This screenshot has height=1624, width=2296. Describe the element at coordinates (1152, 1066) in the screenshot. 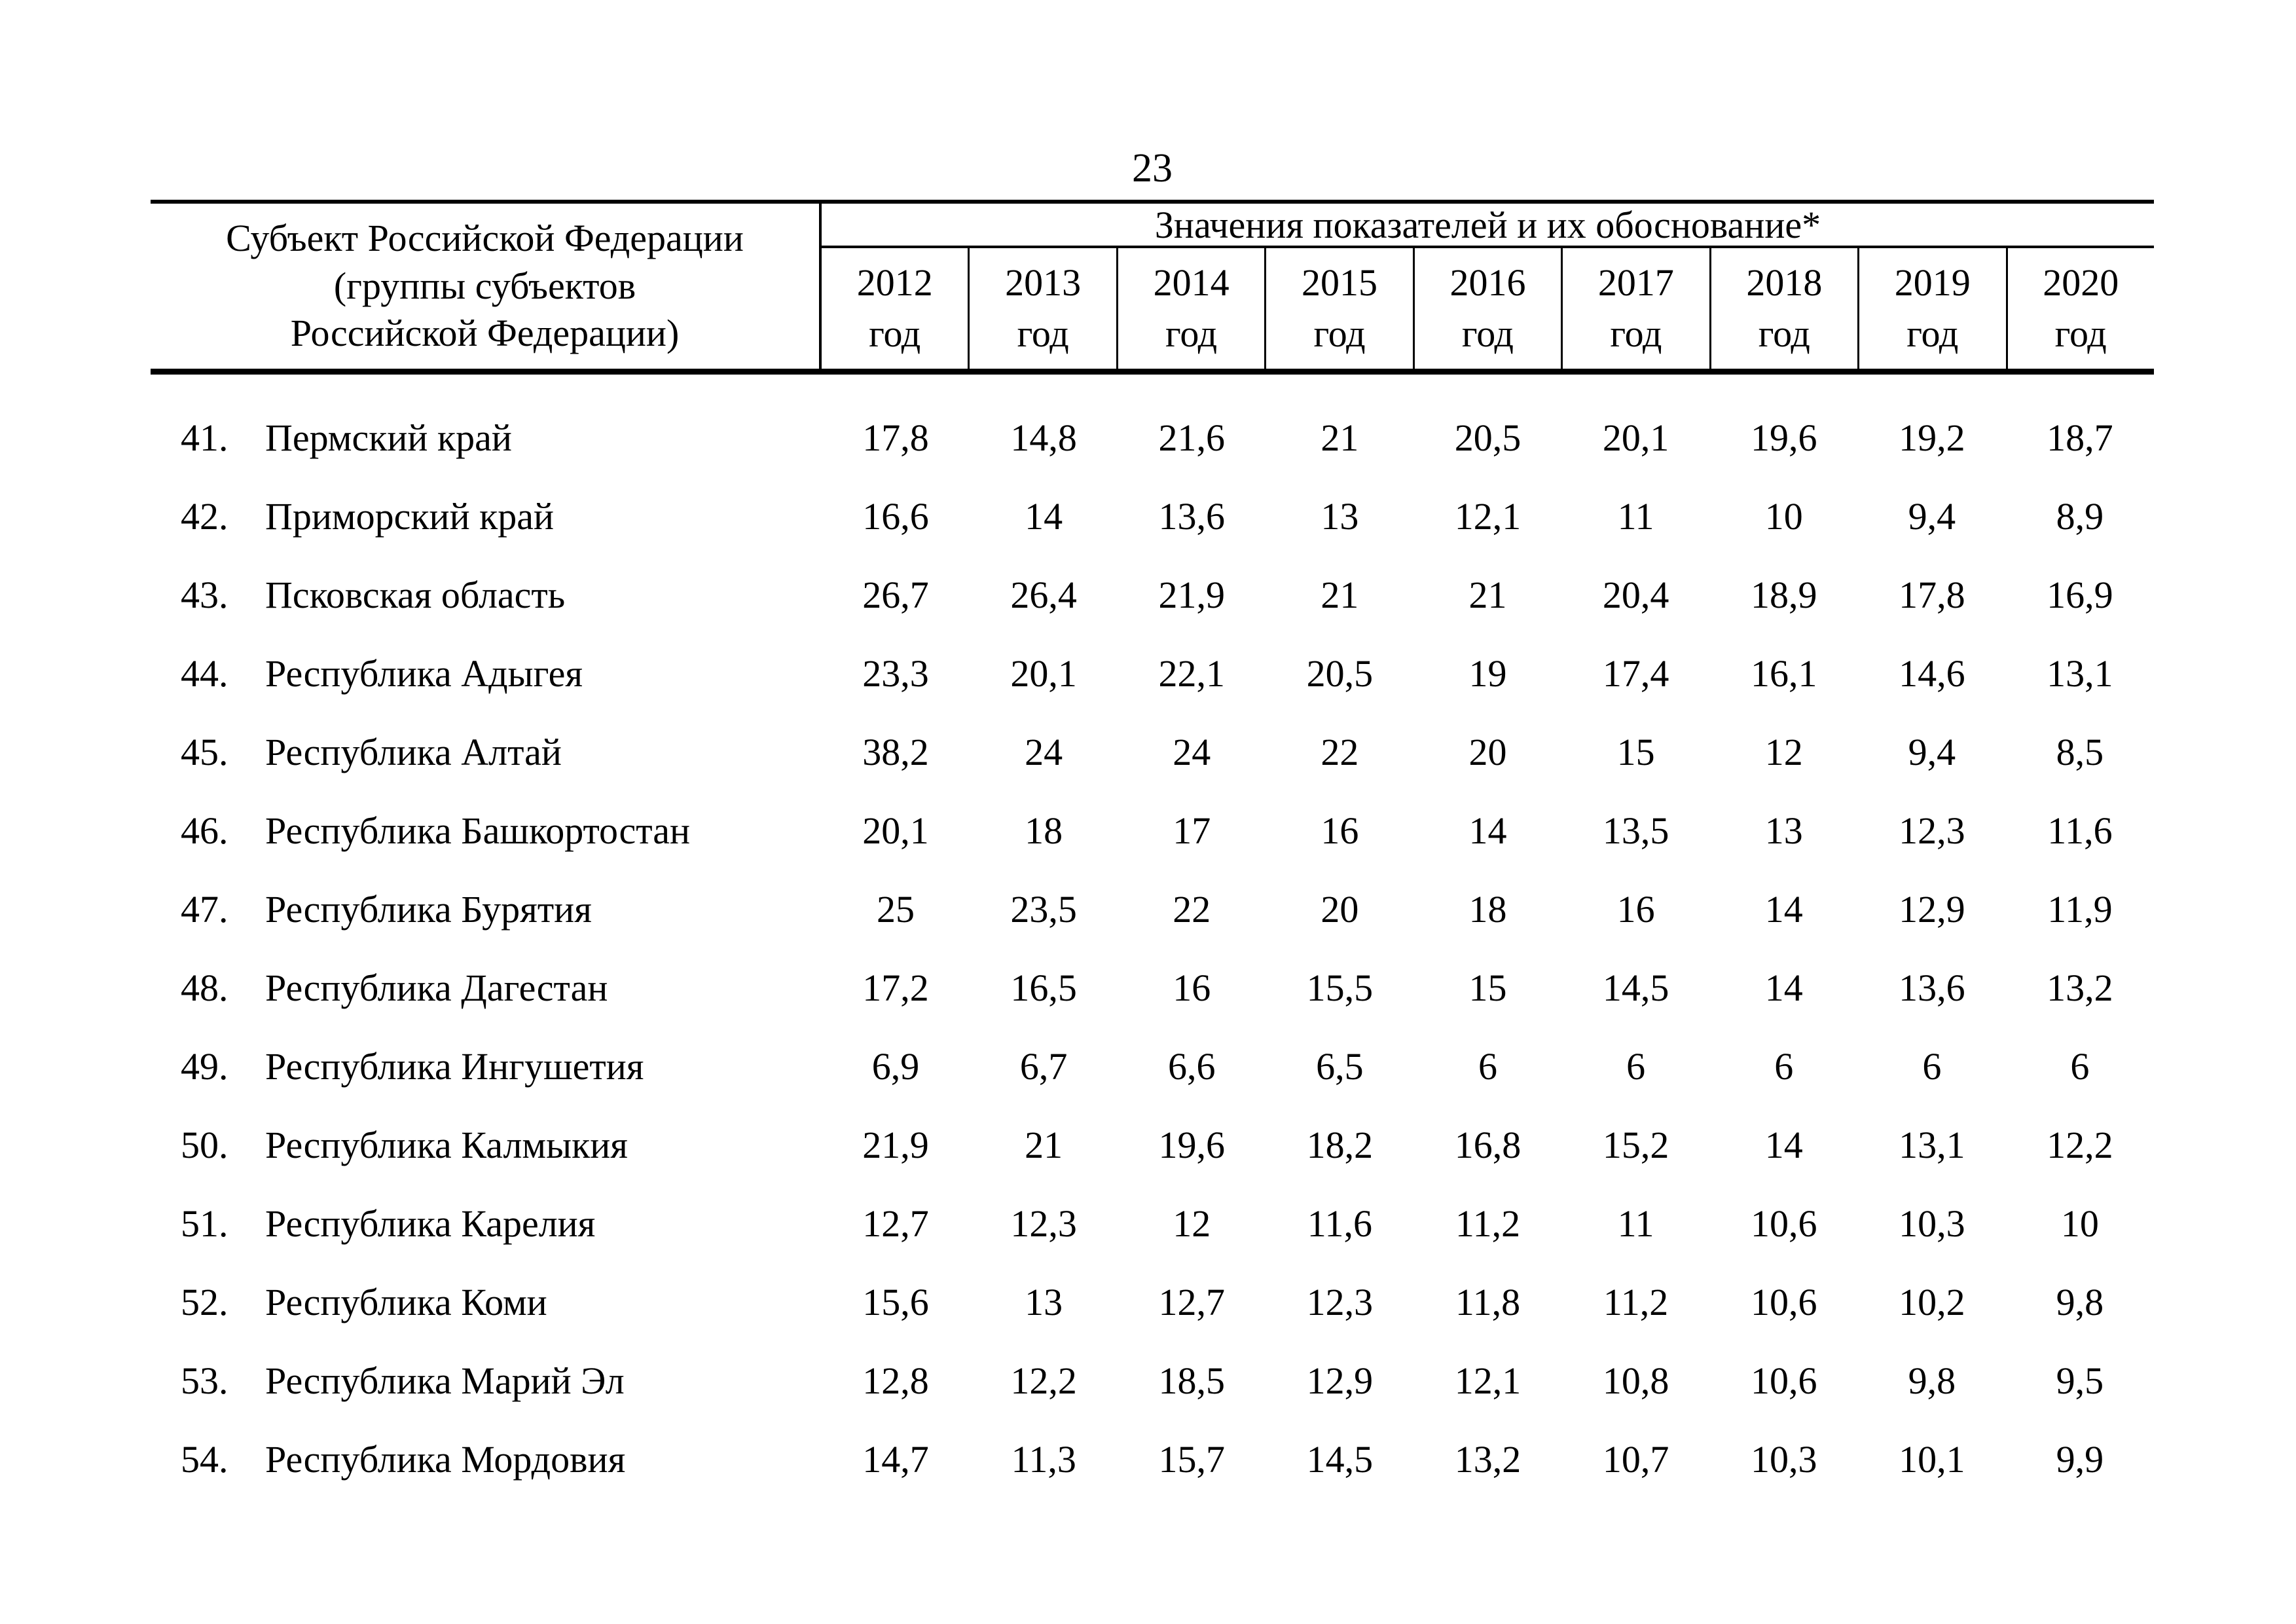

I see `table-row: 49. Республика Ингушетия 6,9 6,7 6,6 6,5 6 6 6 6 6` at that location.